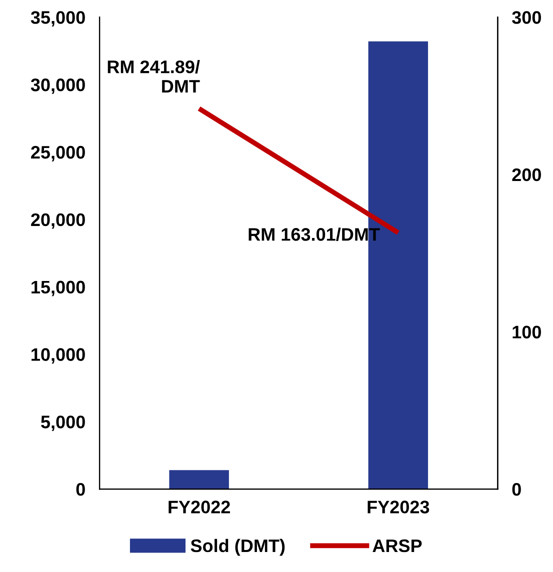  Describe the element at coordinates (58, 154) in the screenshot. I see `y-tick-label: 25,000` at that location.